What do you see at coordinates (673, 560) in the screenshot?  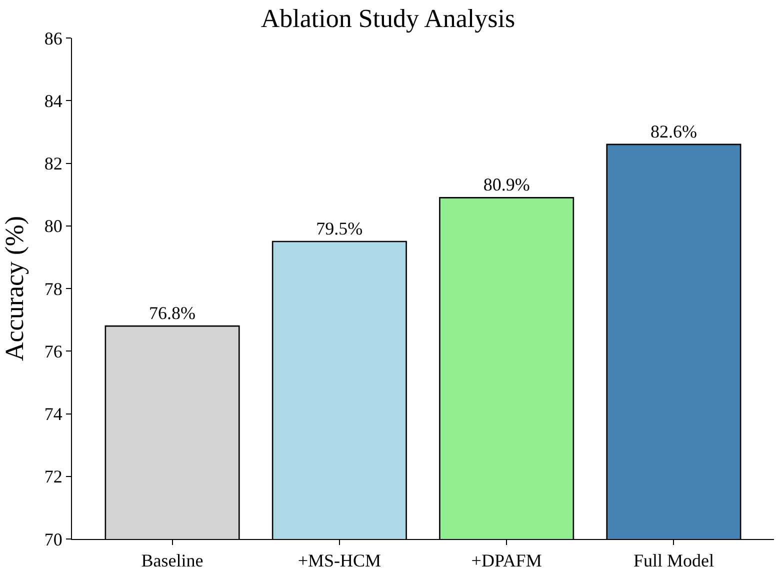 I see `x-tick-label: Full Model` at bounding box center [673, 560].